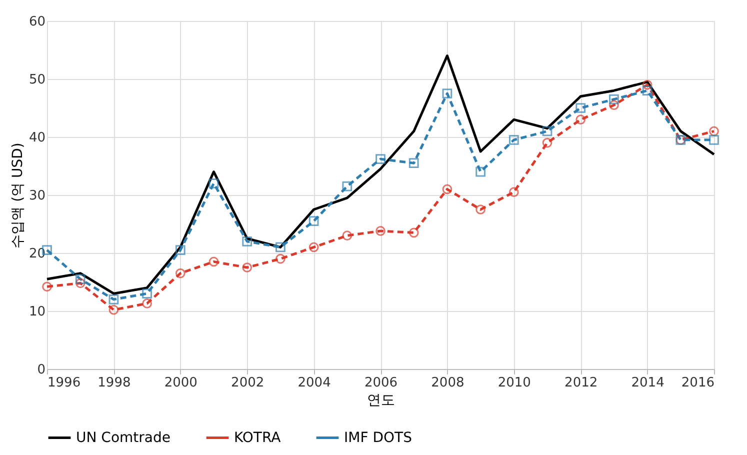 Image resolution: width=747 pixels, height=455 pixels. What do you see at coordinates (381, 383) in the screenshot?
I see `x-tick-label: 2006` at bounding box center [381, 383].